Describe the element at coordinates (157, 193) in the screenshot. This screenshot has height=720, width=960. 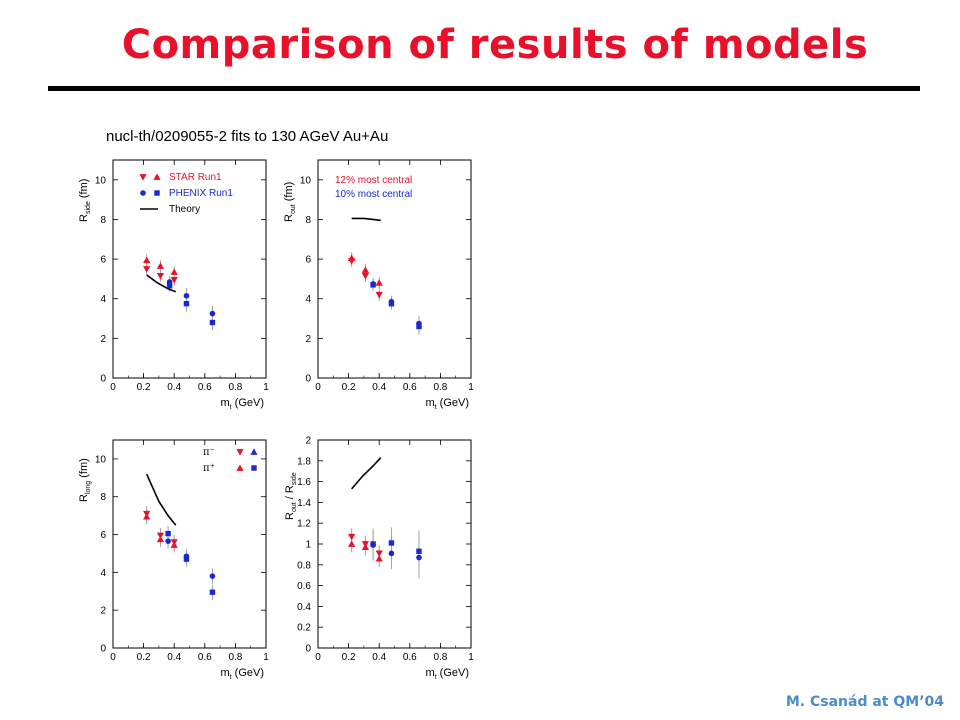
I see `legend-marker-square` at that location.